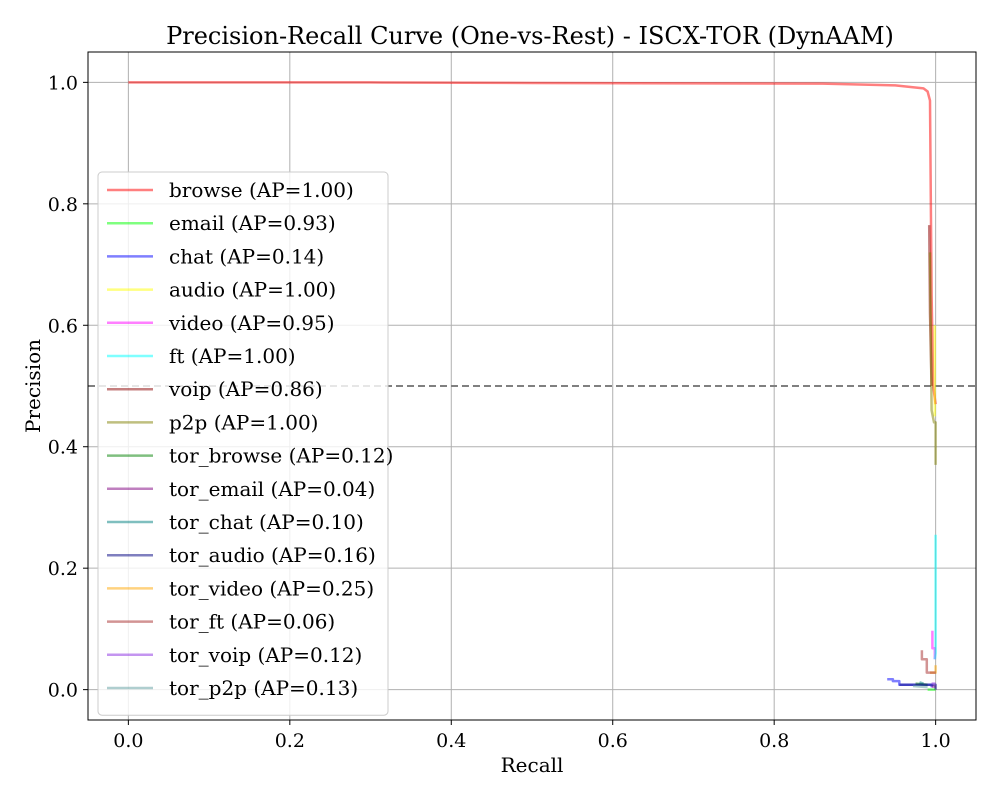 Image resolution: width=1000 pixels, height=800 pixels. I want to click on legend-label: browse (AP=1.00), so click(261, 190).